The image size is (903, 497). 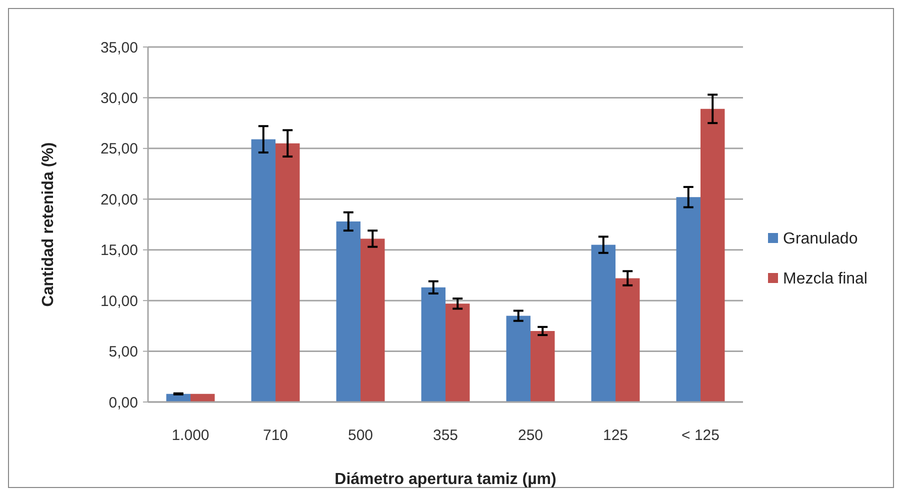 I want to click on legend-label: Granulado, so click(x=820, y=239).